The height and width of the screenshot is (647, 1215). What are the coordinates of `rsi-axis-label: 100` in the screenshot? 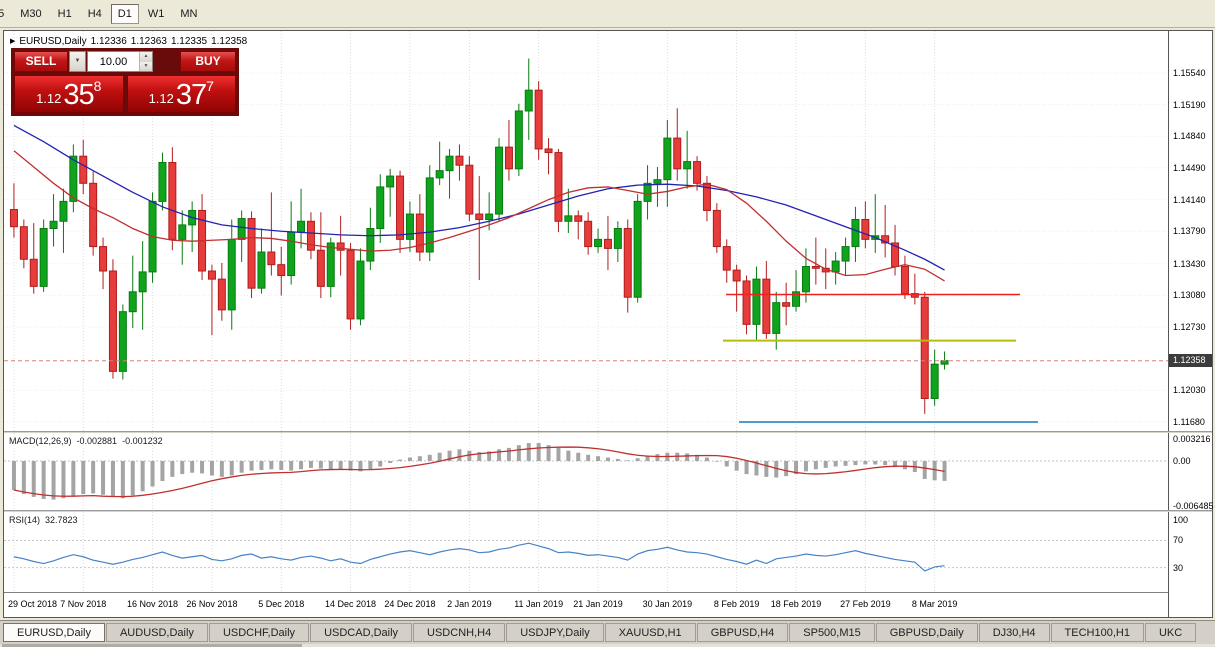 It's located at (1181, 520).